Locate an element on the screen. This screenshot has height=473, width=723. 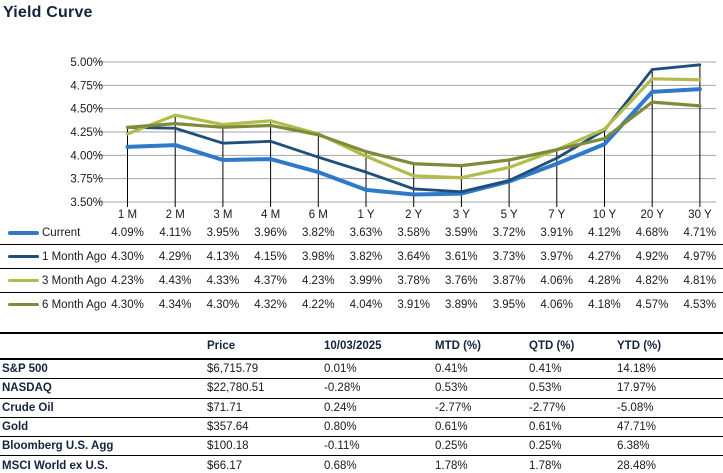
yield-value: 4.27% is located at coordinates (604, 256).